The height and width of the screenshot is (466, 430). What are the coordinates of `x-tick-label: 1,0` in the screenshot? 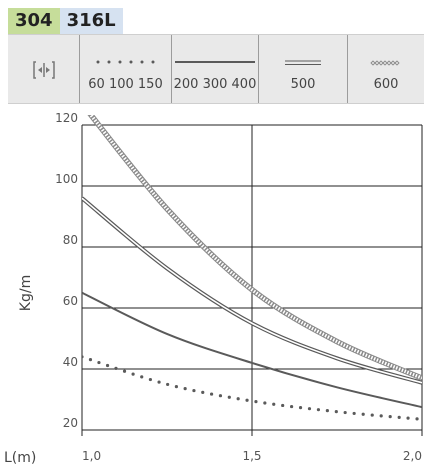 It's located at (91, 456).